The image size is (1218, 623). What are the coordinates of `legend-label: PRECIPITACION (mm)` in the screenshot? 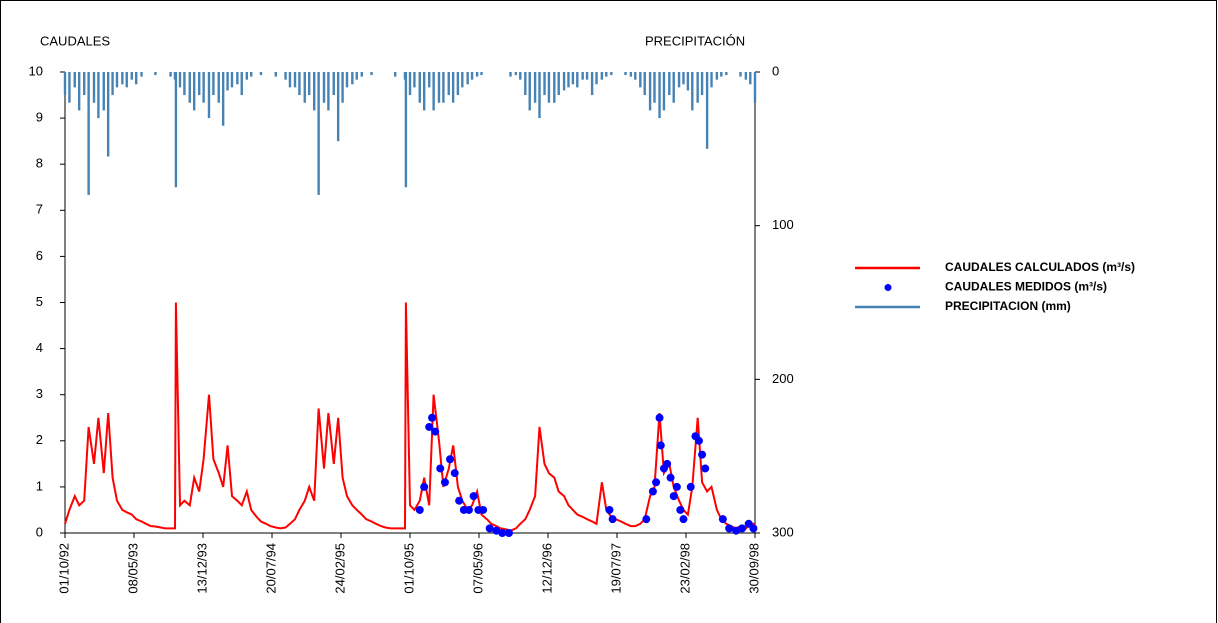 It's located at (1008, 306).